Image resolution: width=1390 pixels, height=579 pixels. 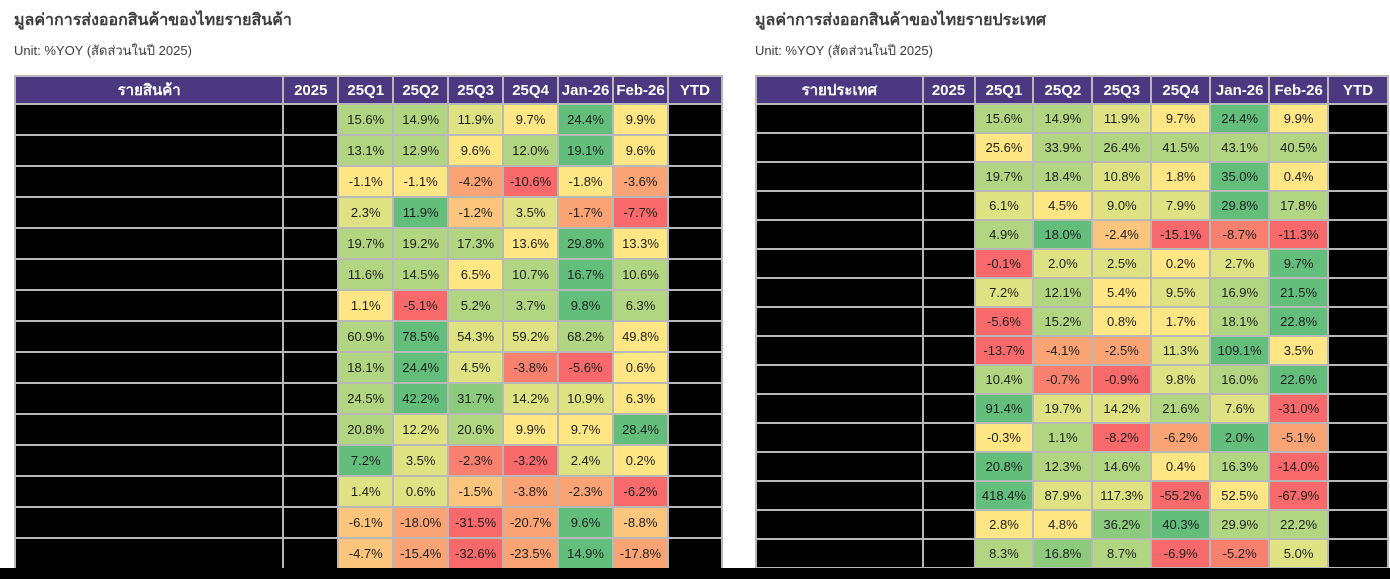 I want to click on heatmap-cell: 117.3%, so click(x=1122, y=495).